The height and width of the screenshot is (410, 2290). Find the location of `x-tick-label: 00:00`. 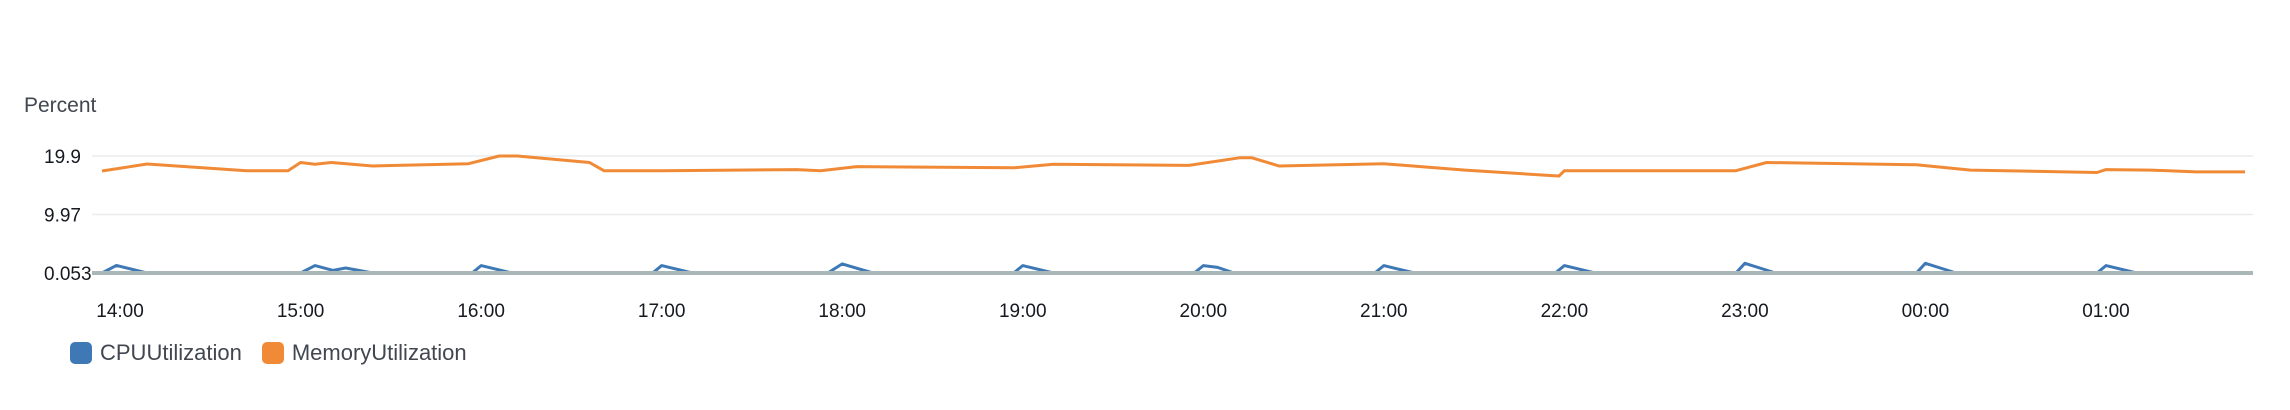

x-tick-label: 00:00 is located at coordinates (1926, 311).